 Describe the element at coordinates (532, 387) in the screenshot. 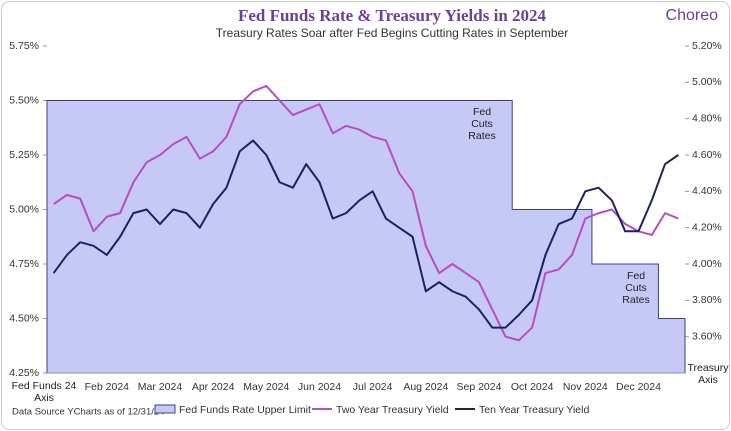

I see `x-tick-label: Oct 2024` at that location.